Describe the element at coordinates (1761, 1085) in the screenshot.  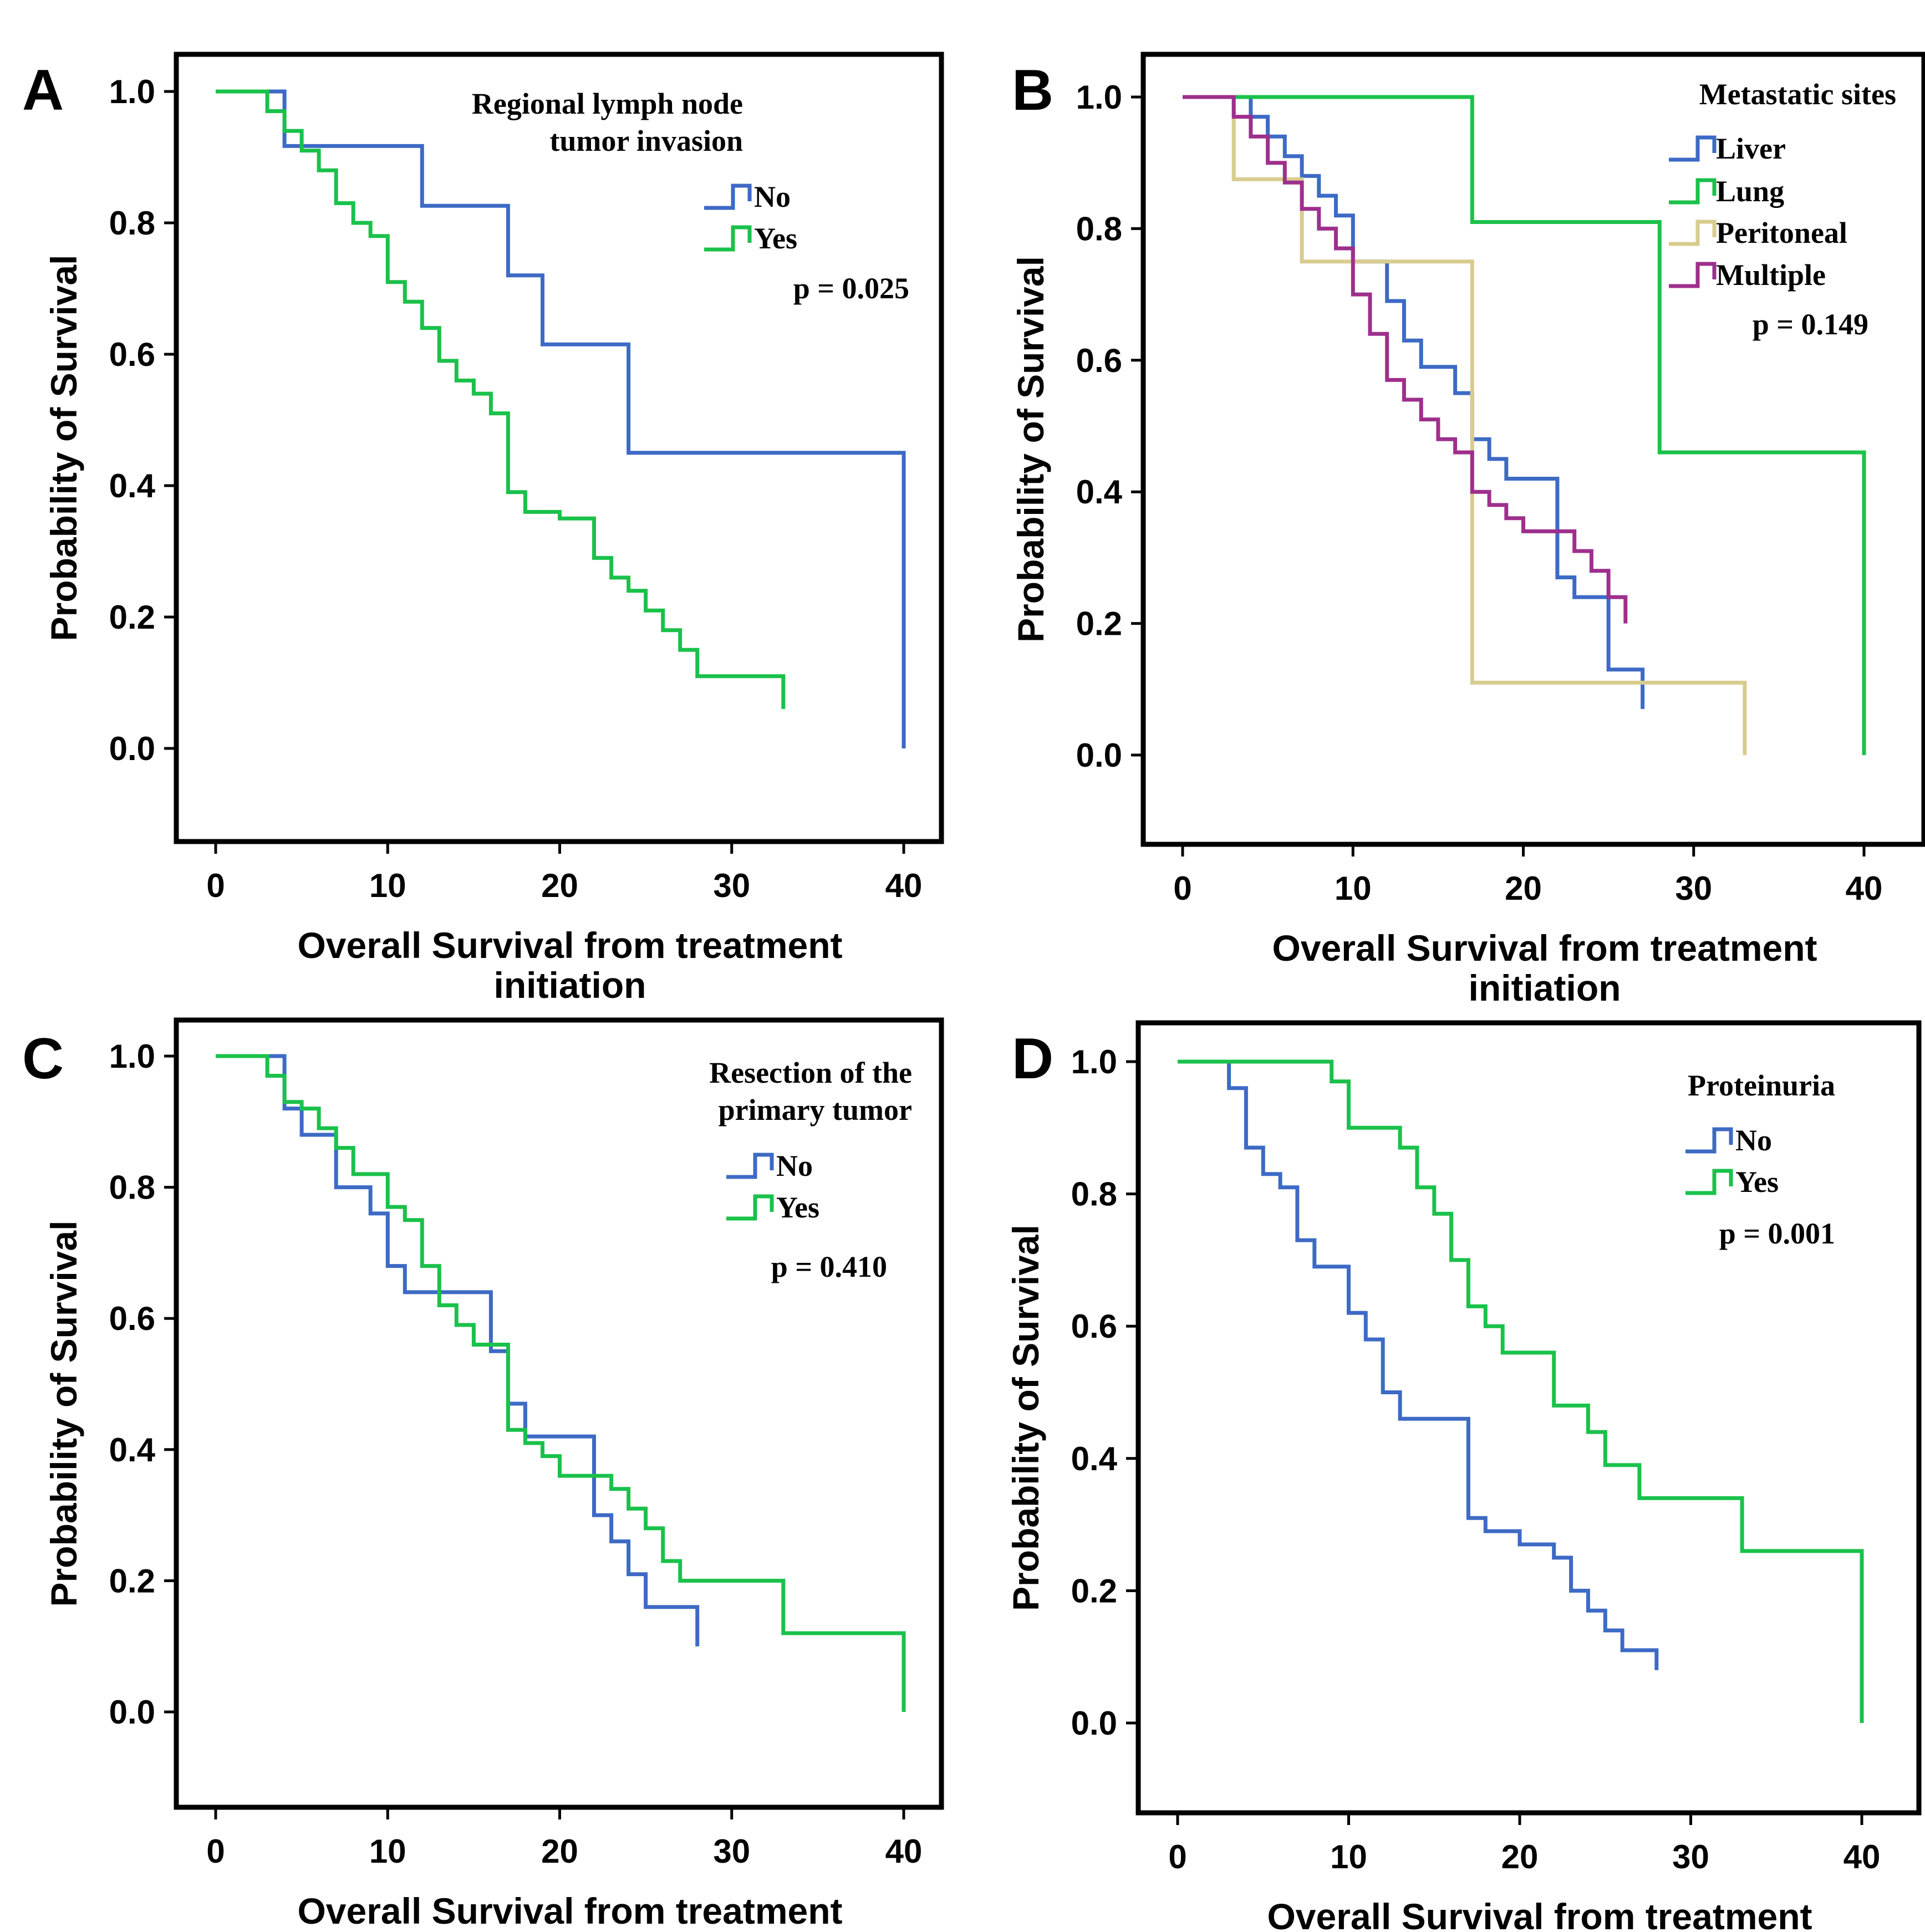
I see `legend-title: Proteinuria` at that location.